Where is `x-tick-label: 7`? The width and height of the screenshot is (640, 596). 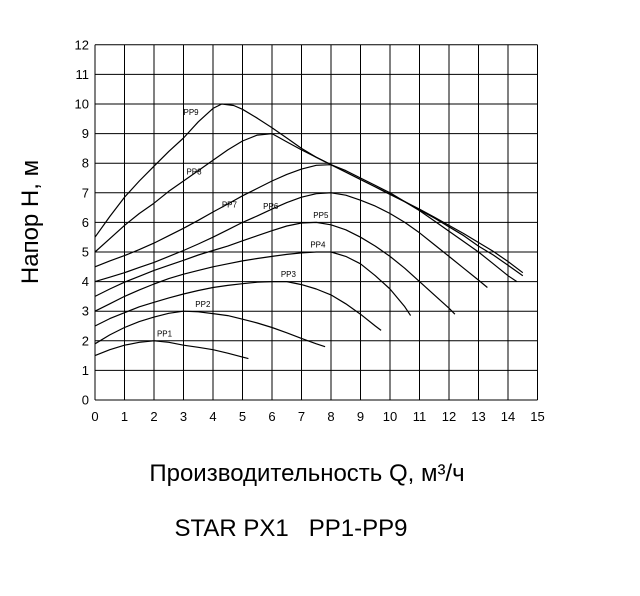
x-tick-label: 7 is located at coordinates (301, 416).